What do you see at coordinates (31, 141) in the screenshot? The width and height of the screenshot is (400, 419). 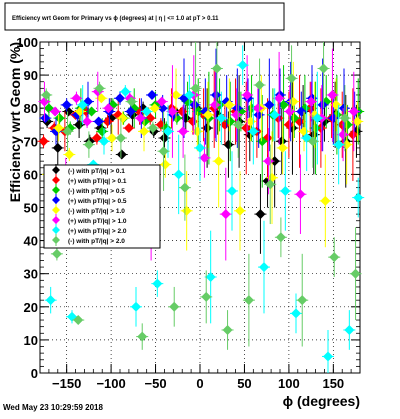 I see `y-tick-label: 70` at bounding box center [31, 141].